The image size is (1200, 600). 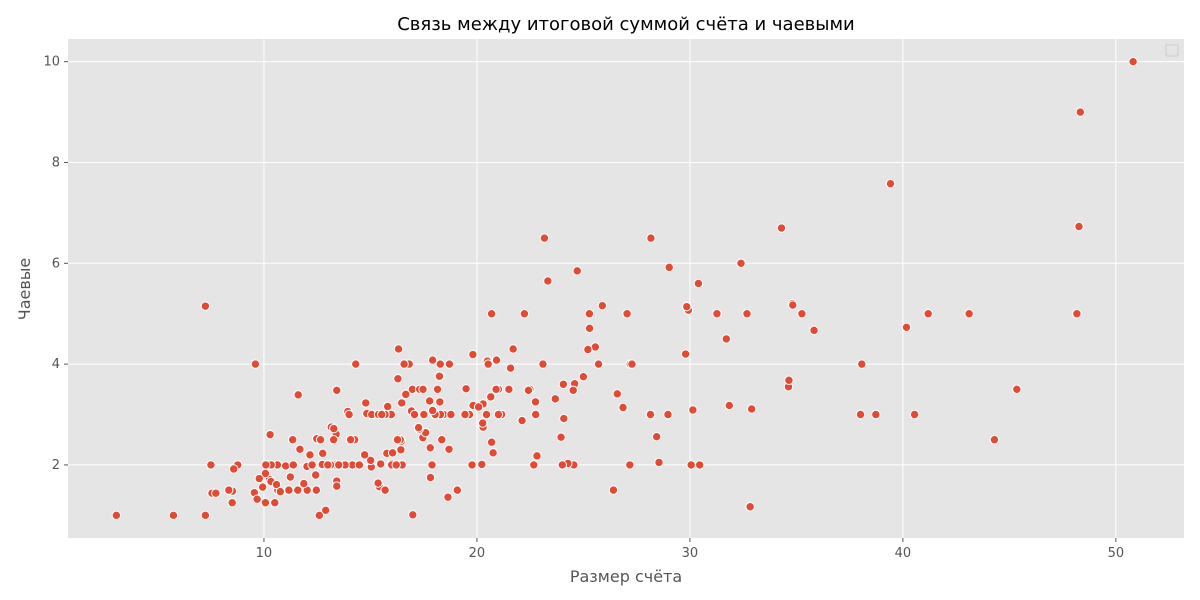 I want to click on y-tick-label: 2, so click(x=56, y=465).